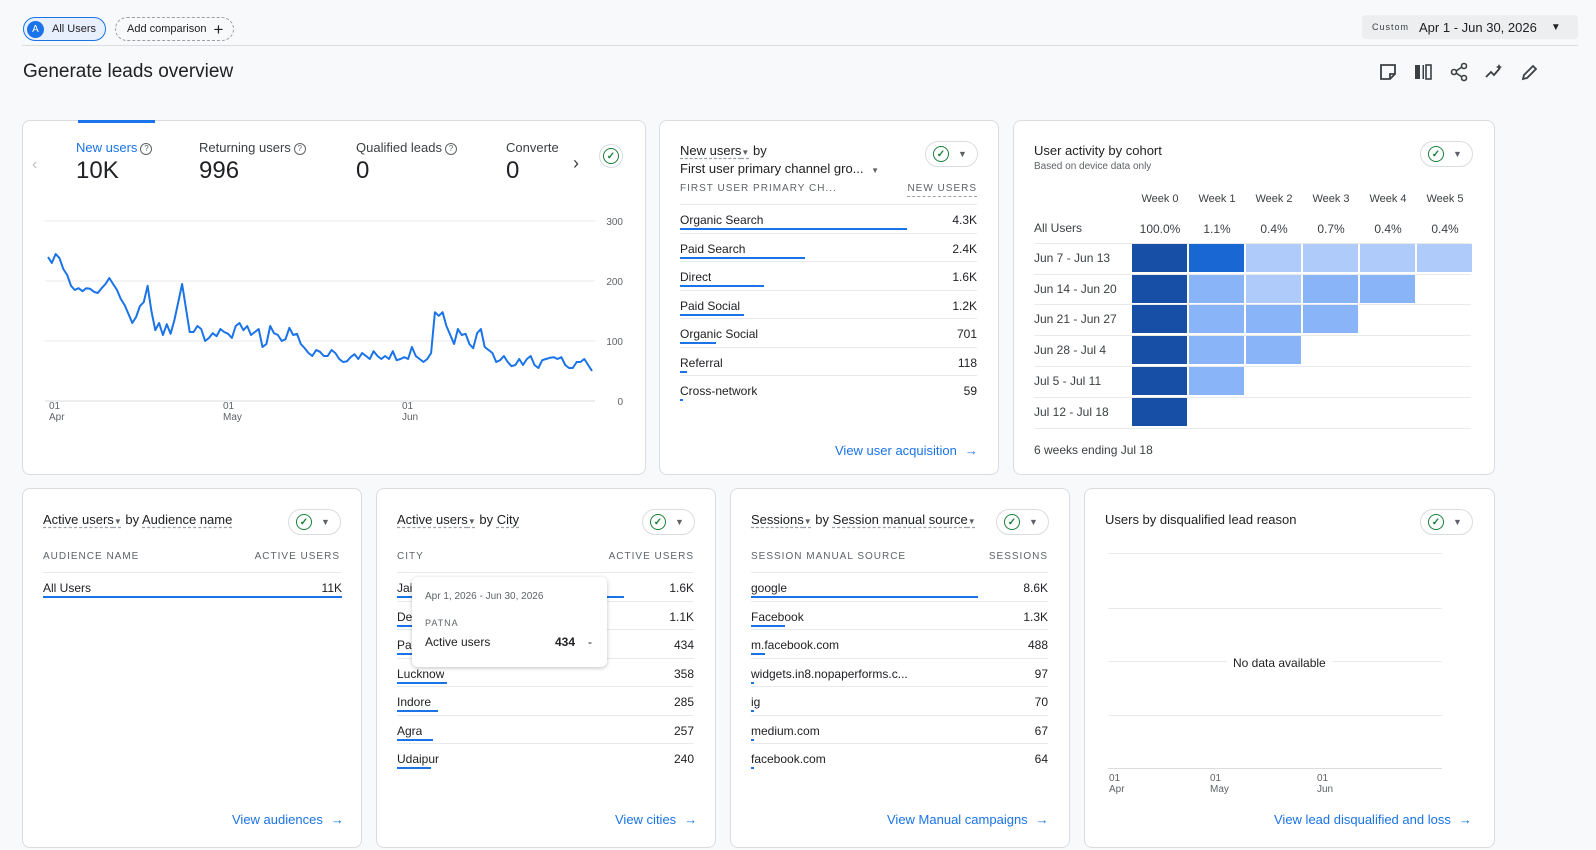 This screenshot has height=850, width=1596. What do you see at coordinates (779, 168) in the screenshot?
I see `dimension-selector: First user primary channel gro... ▼` at bounding box center [779, 168].